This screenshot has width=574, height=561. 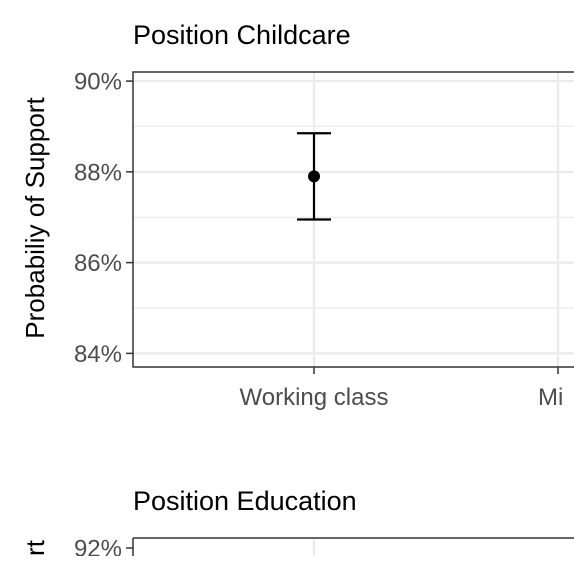 I want to click on panel-1-marks, so click(x=314, y=176).